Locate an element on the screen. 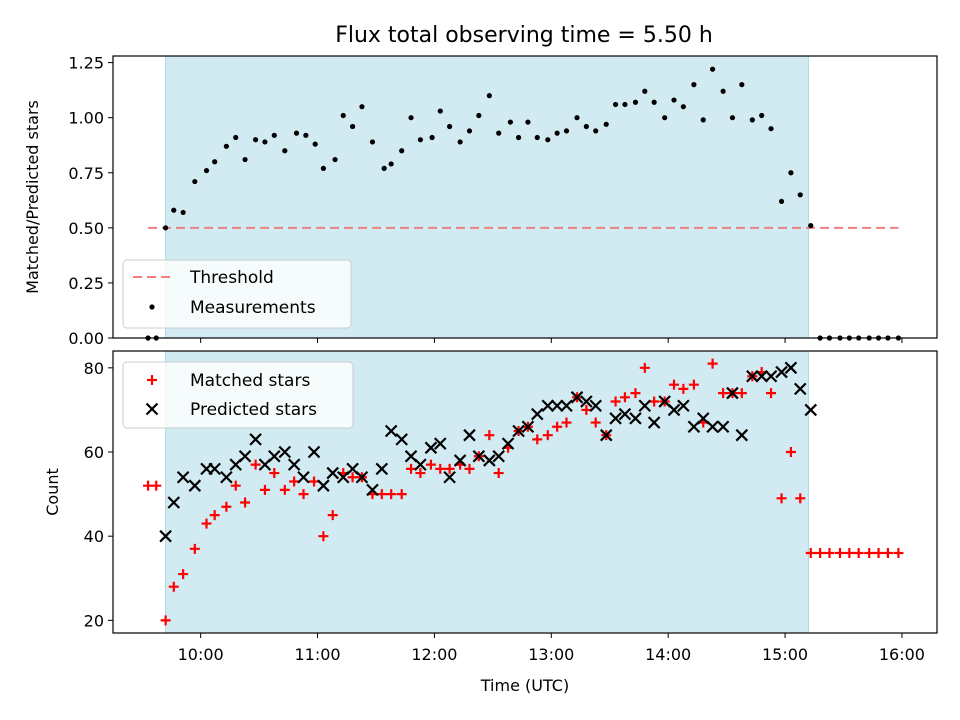 This screenshot has width=960, height=720. ratio-legend-box is located at coordinates (237, 294).